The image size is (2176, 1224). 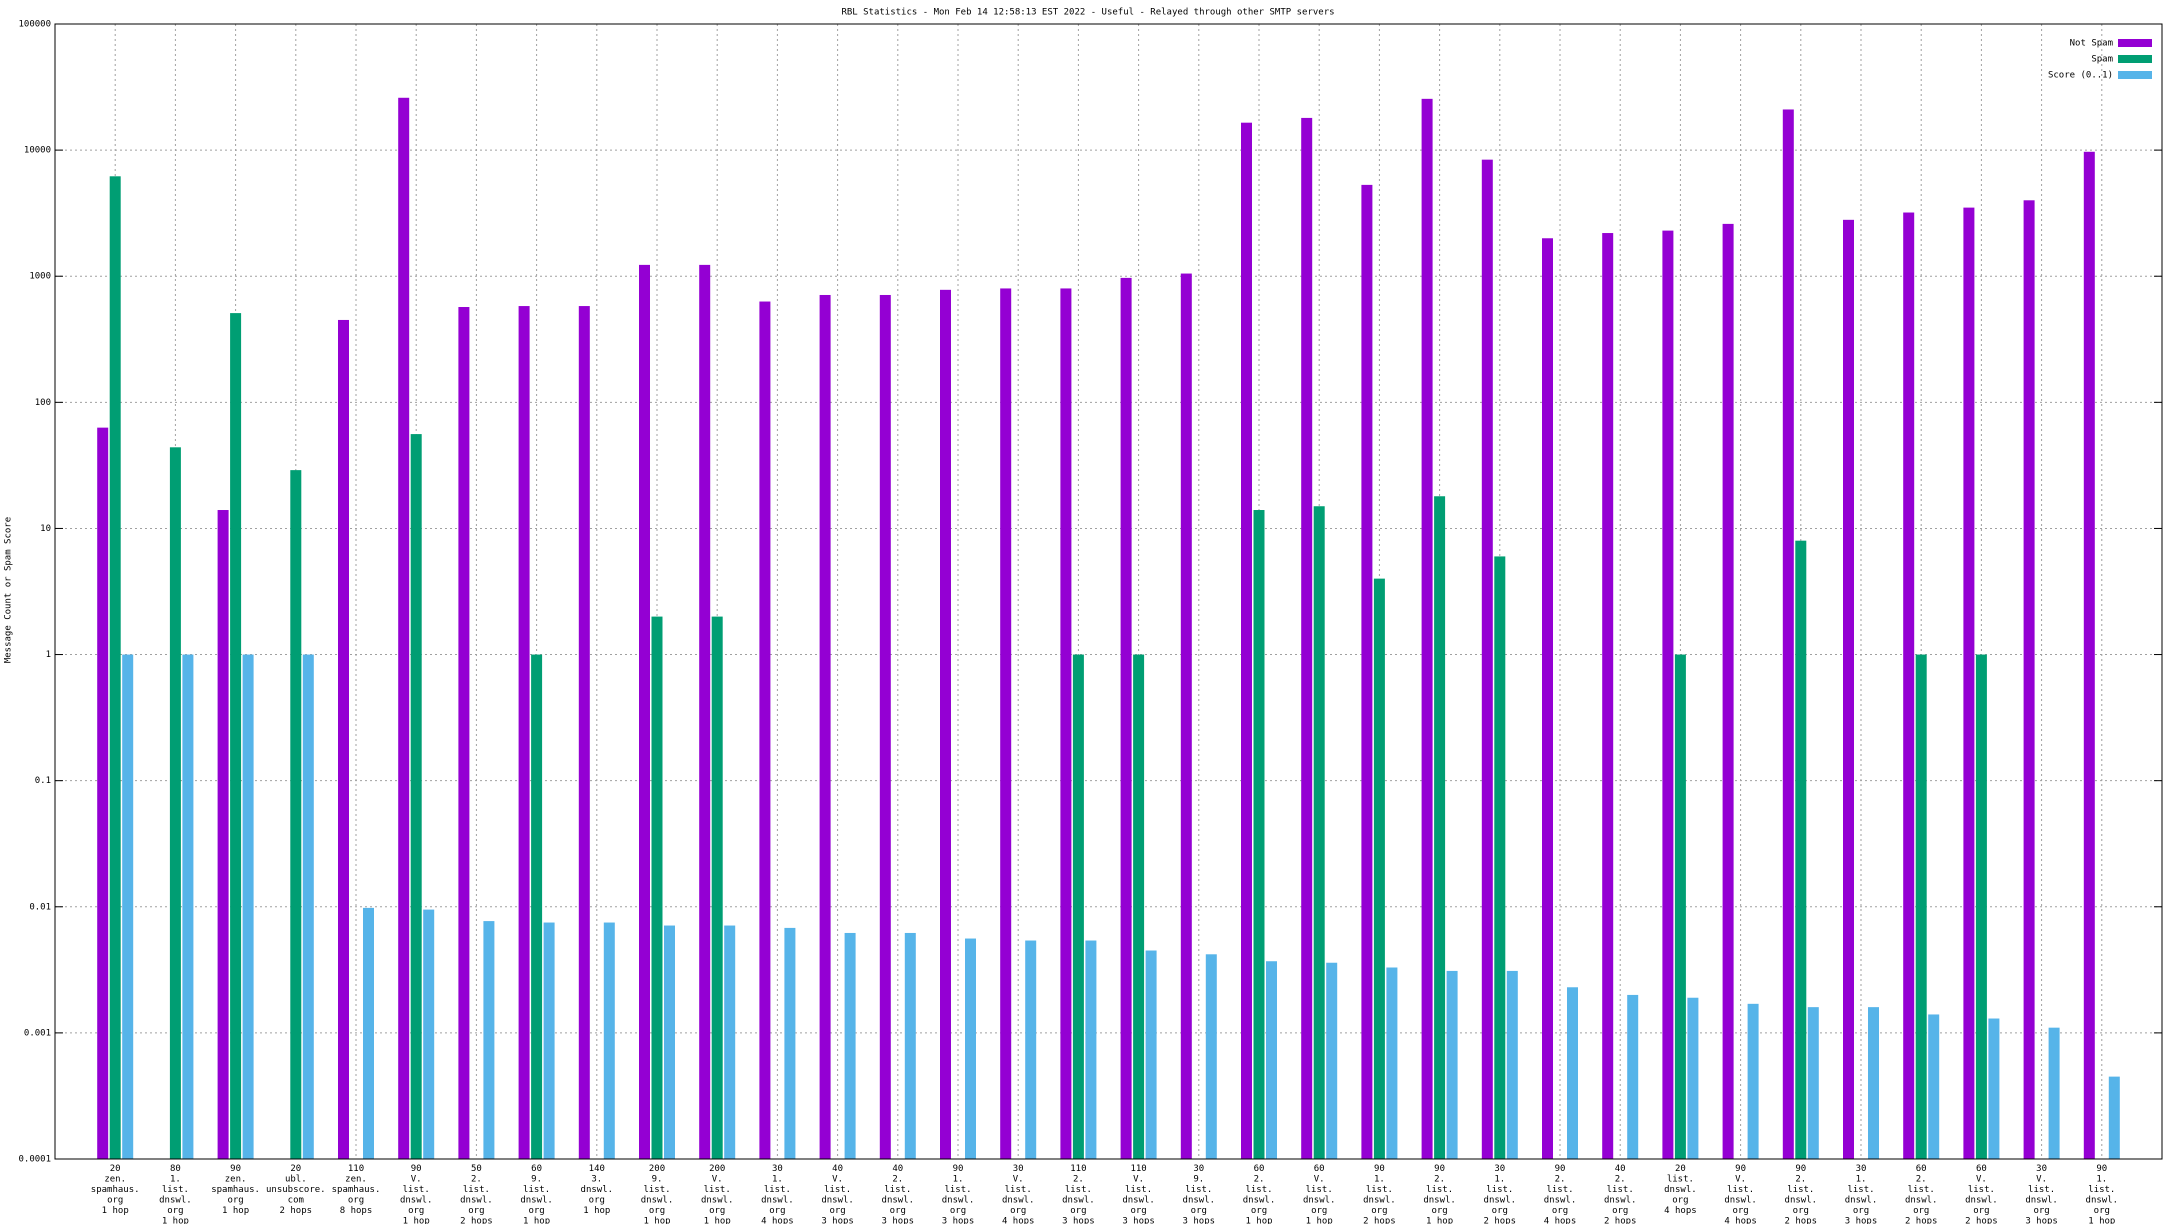 What do you see at coordinates (958, 1194) in the screenshot?
I see `x-tick-label: 90 1. list. dnswl. org 3 hops` at bounding box center [958, 1194].